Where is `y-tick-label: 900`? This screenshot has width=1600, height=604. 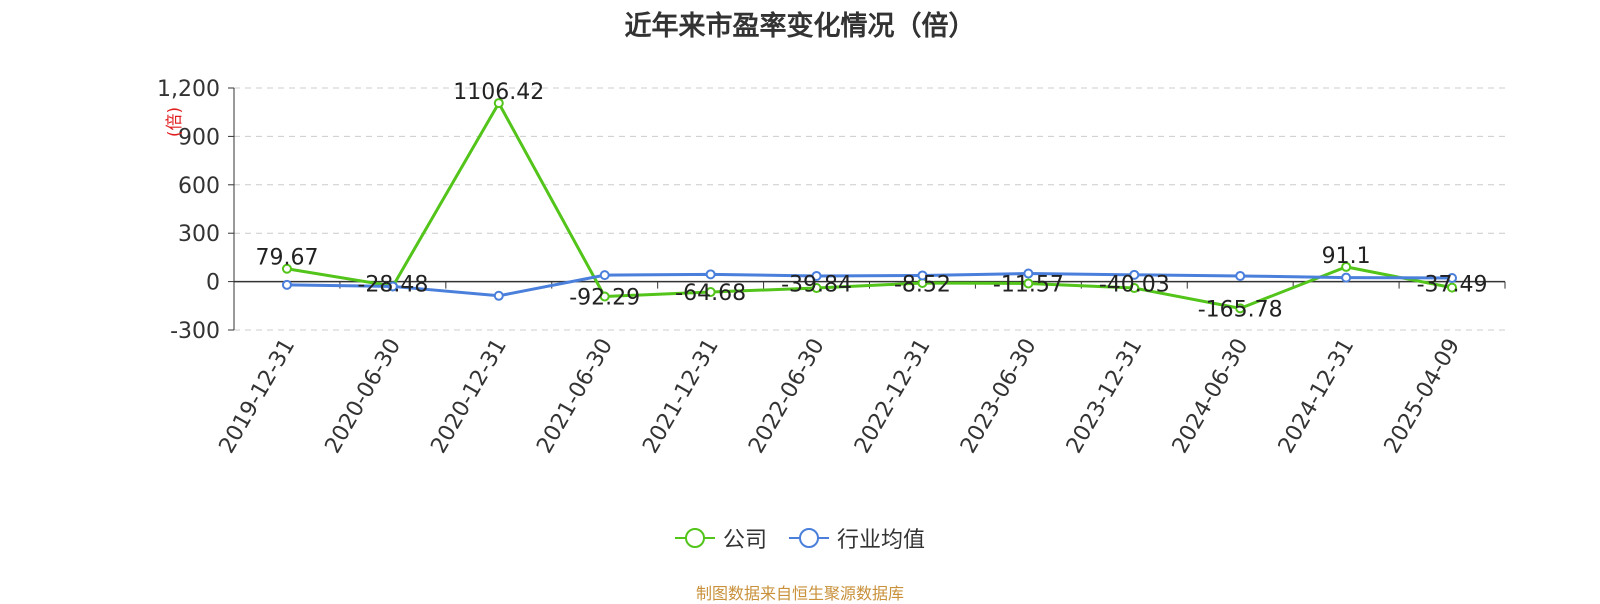
y-tick-label: 900 is located at coordinates (199, 137).